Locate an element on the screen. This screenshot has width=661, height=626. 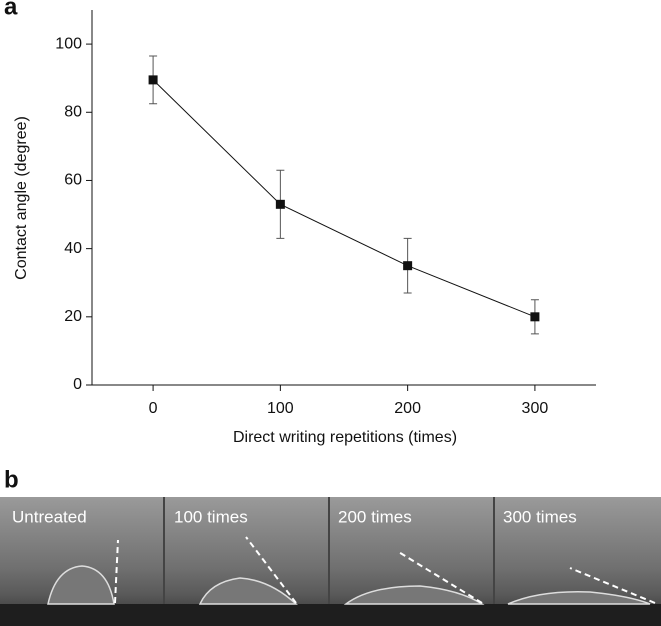
y-tick-label: 60 is located at coordinates (73, 180).